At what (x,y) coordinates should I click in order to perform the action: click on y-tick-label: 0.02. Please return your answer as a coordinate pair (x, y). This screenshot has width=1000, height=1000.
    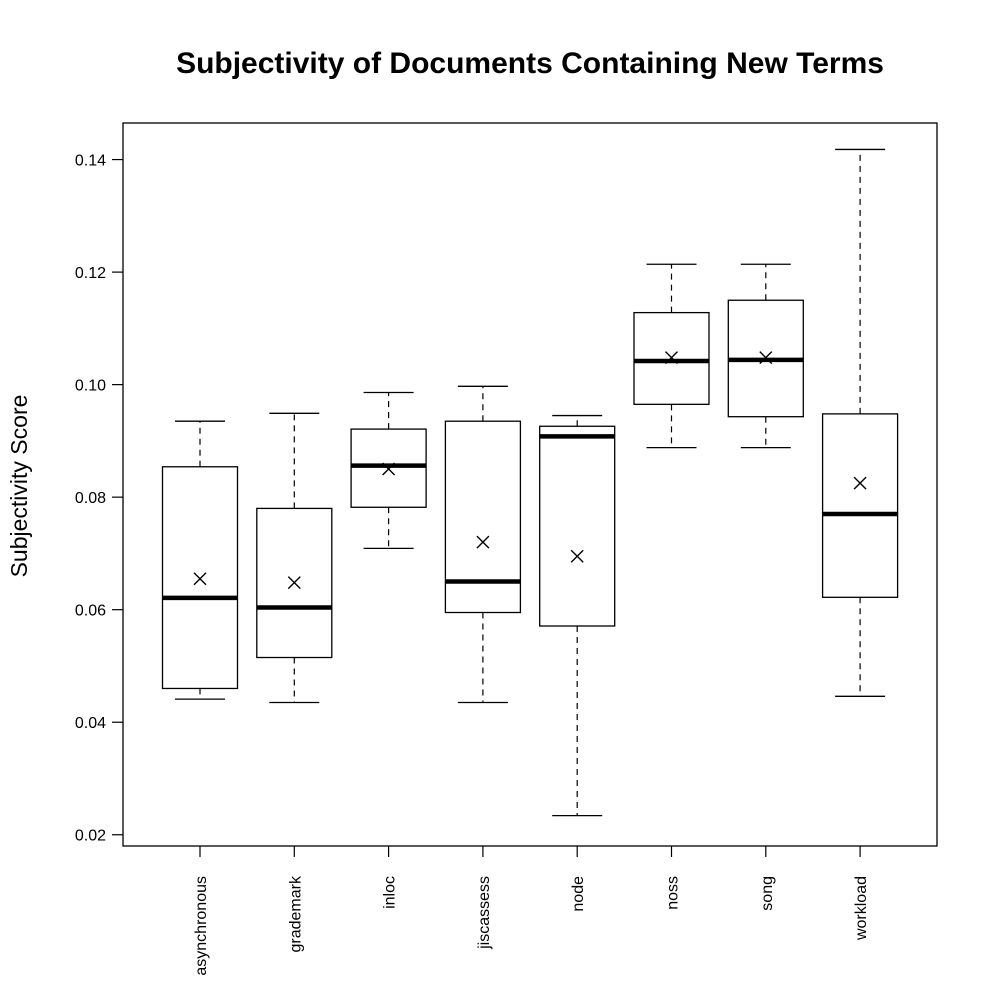
    Looking at the image, I should click on (90, 836).